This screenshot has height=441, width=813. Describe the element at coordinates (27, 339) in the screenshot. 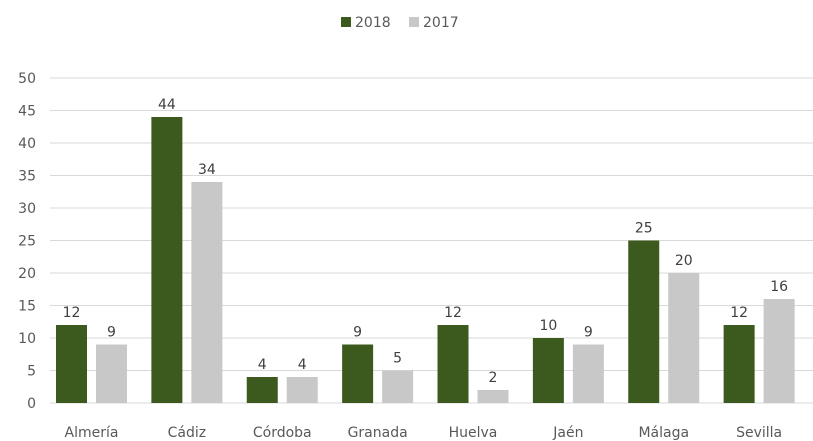

I see `y-tick-label: 10` at that location.